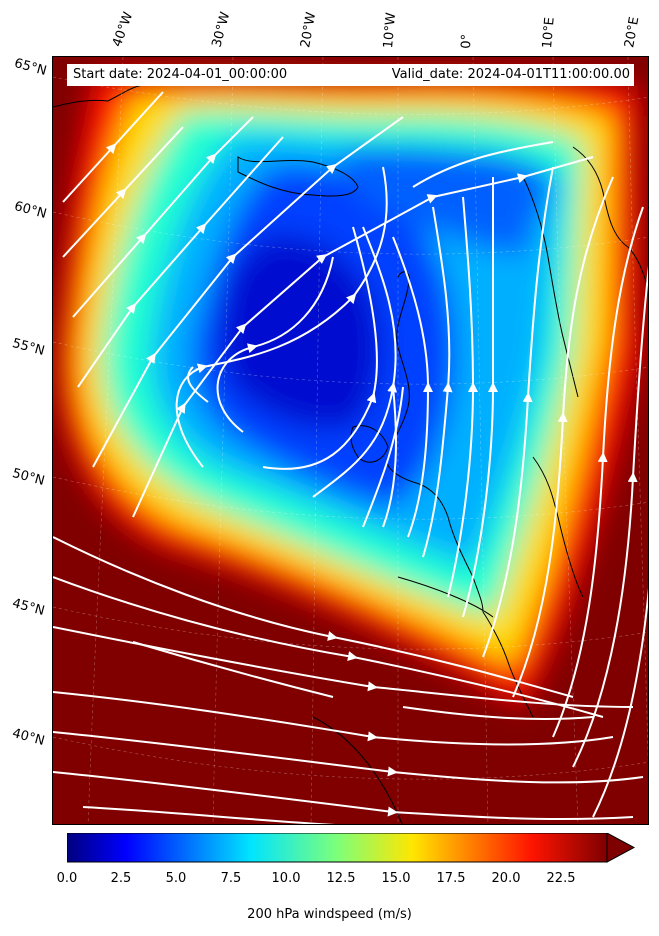  Describe the element at coordinates (632, 32) in the screenshot. I see `lon-label-20e: 20°E` at that location.